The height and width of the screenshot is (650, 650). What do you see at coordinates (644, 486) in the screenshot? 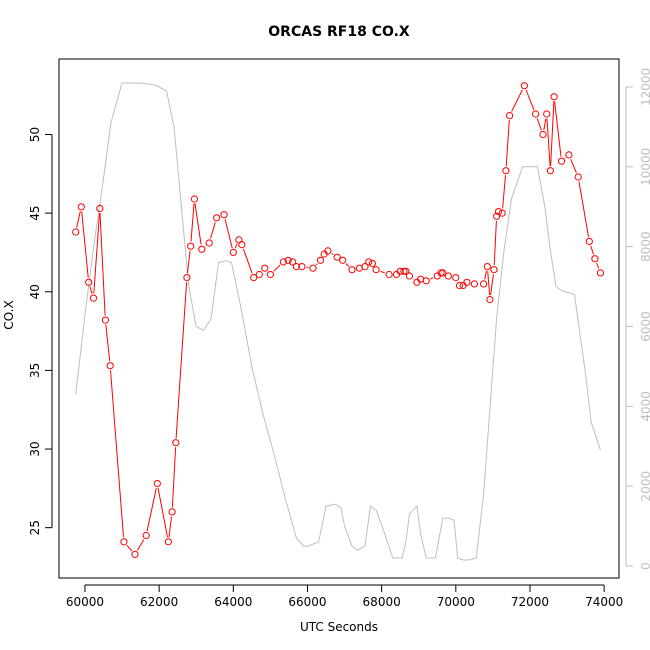
I see `y2-tick-label: 2000` at bounding box center [644, 486].